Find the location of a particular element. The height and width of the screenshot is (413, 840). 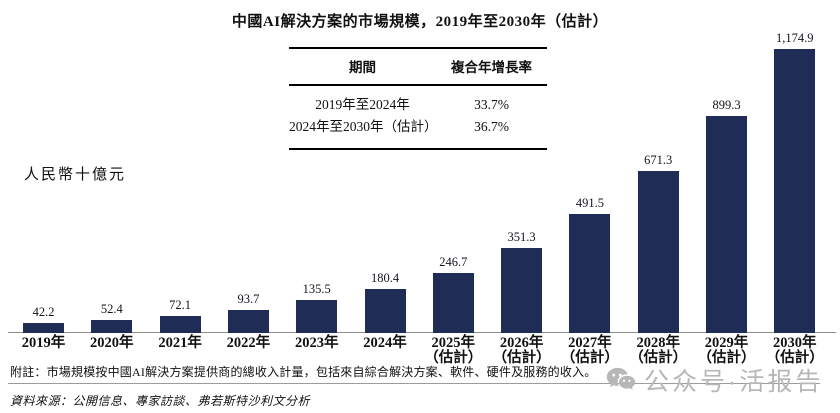

wechat-icon is located at coordinates (621, 380).